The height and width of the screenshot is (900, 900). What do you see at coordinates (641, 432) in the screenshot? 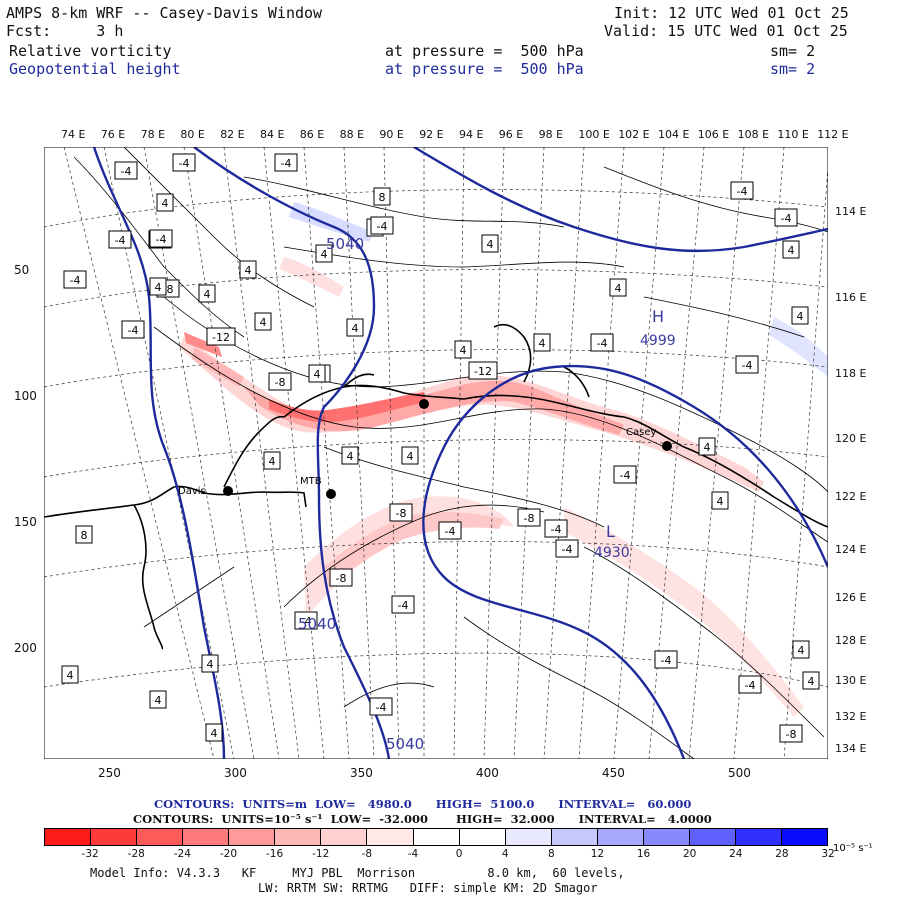
I see `station-label-casey: Casey` at bounding box center [641, 432].